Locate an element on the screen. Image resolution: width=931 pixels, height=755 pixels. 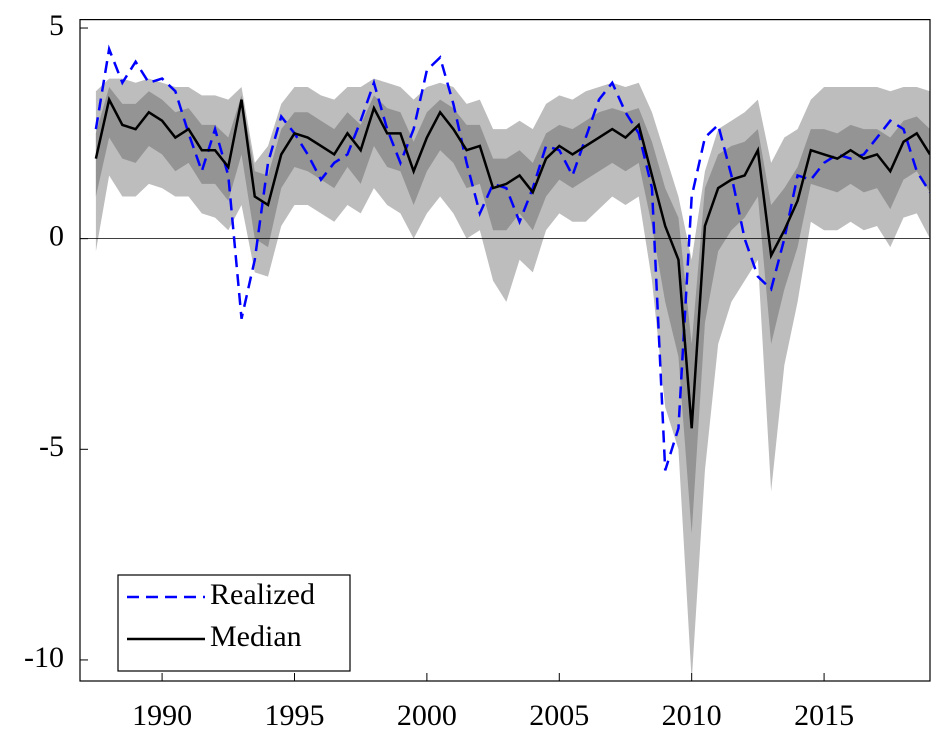
x-tick-label: 1990 is located at coordinates (162, 715).